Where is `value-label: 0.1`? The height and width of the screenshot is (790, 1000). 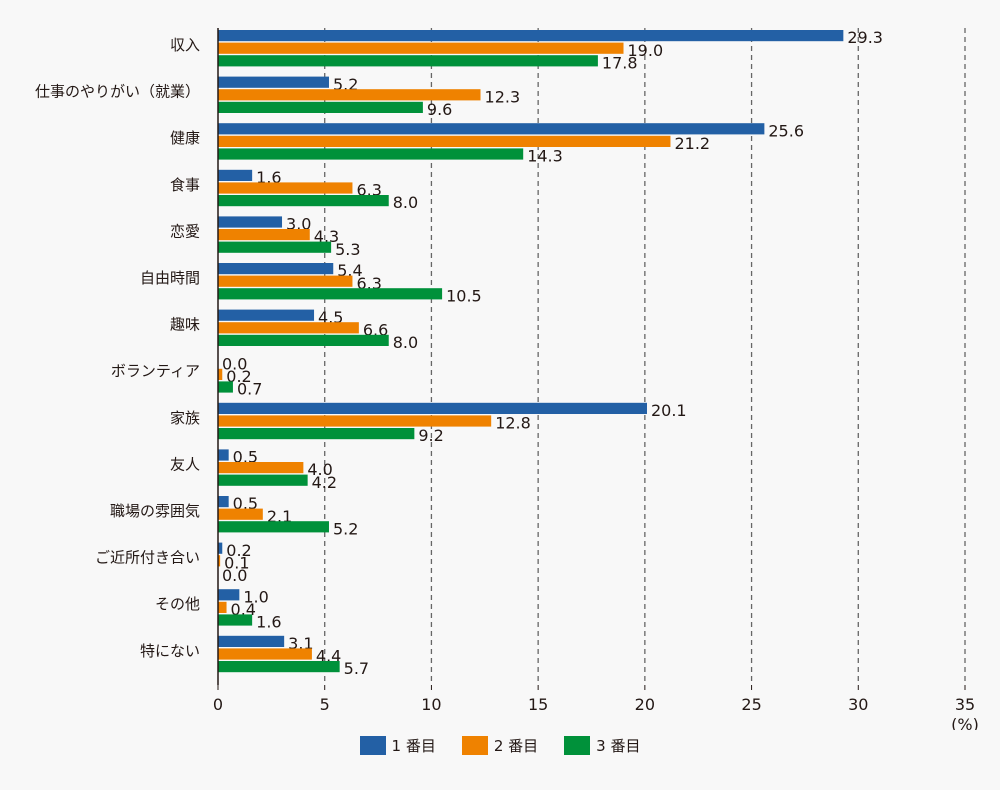 value-label: 0.1 is located at coordinates (236, 562).